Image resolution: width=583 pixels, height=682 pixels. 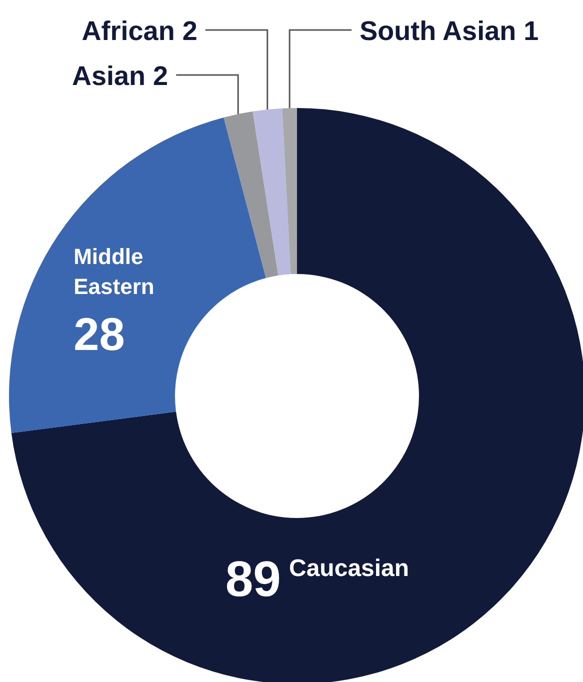 I want to click on slice-label: Middle Eastern, so click(x=114, y=271).